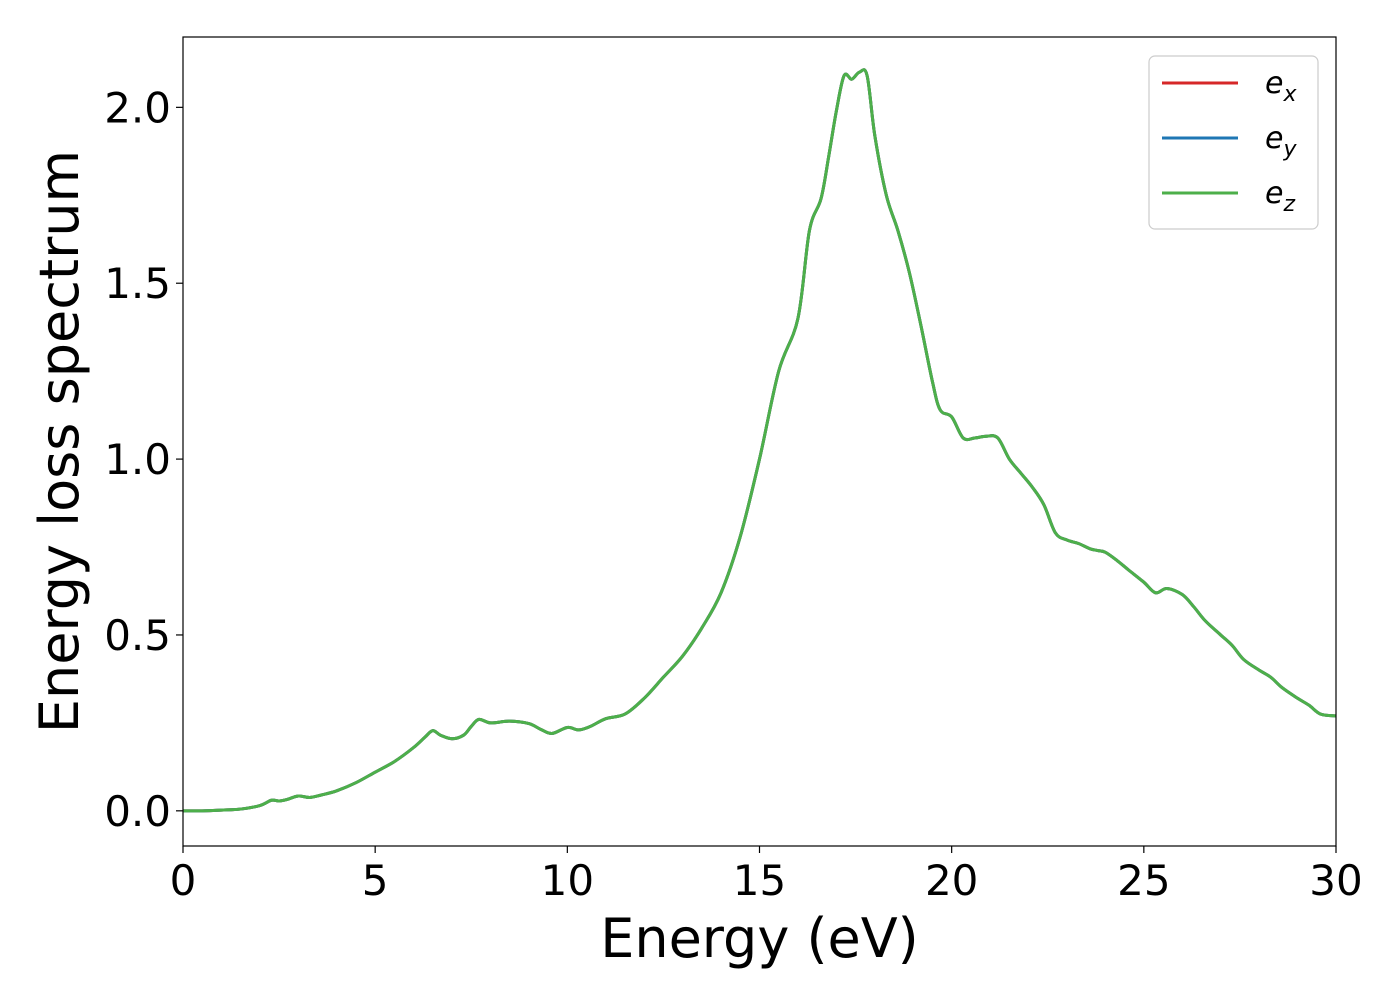  Describe the element at coordinates (137, 811) in the screenshot. I see `y-tick-label: 0.0` at that location.